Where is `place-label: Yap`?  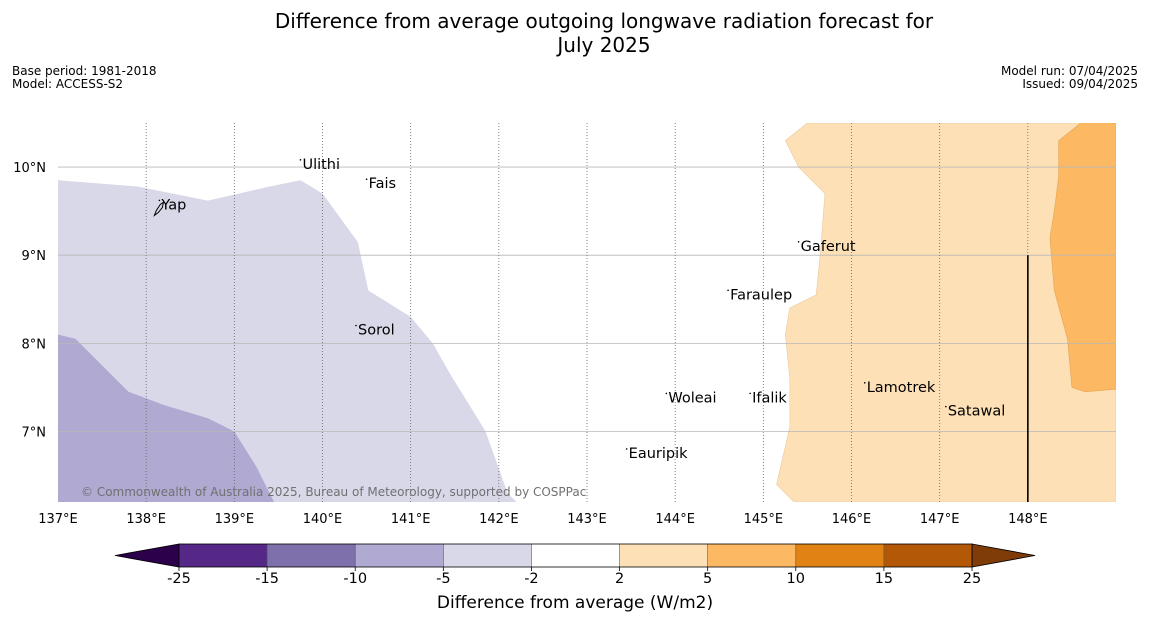
place-label: Yap is located at coordinates (173, 205).